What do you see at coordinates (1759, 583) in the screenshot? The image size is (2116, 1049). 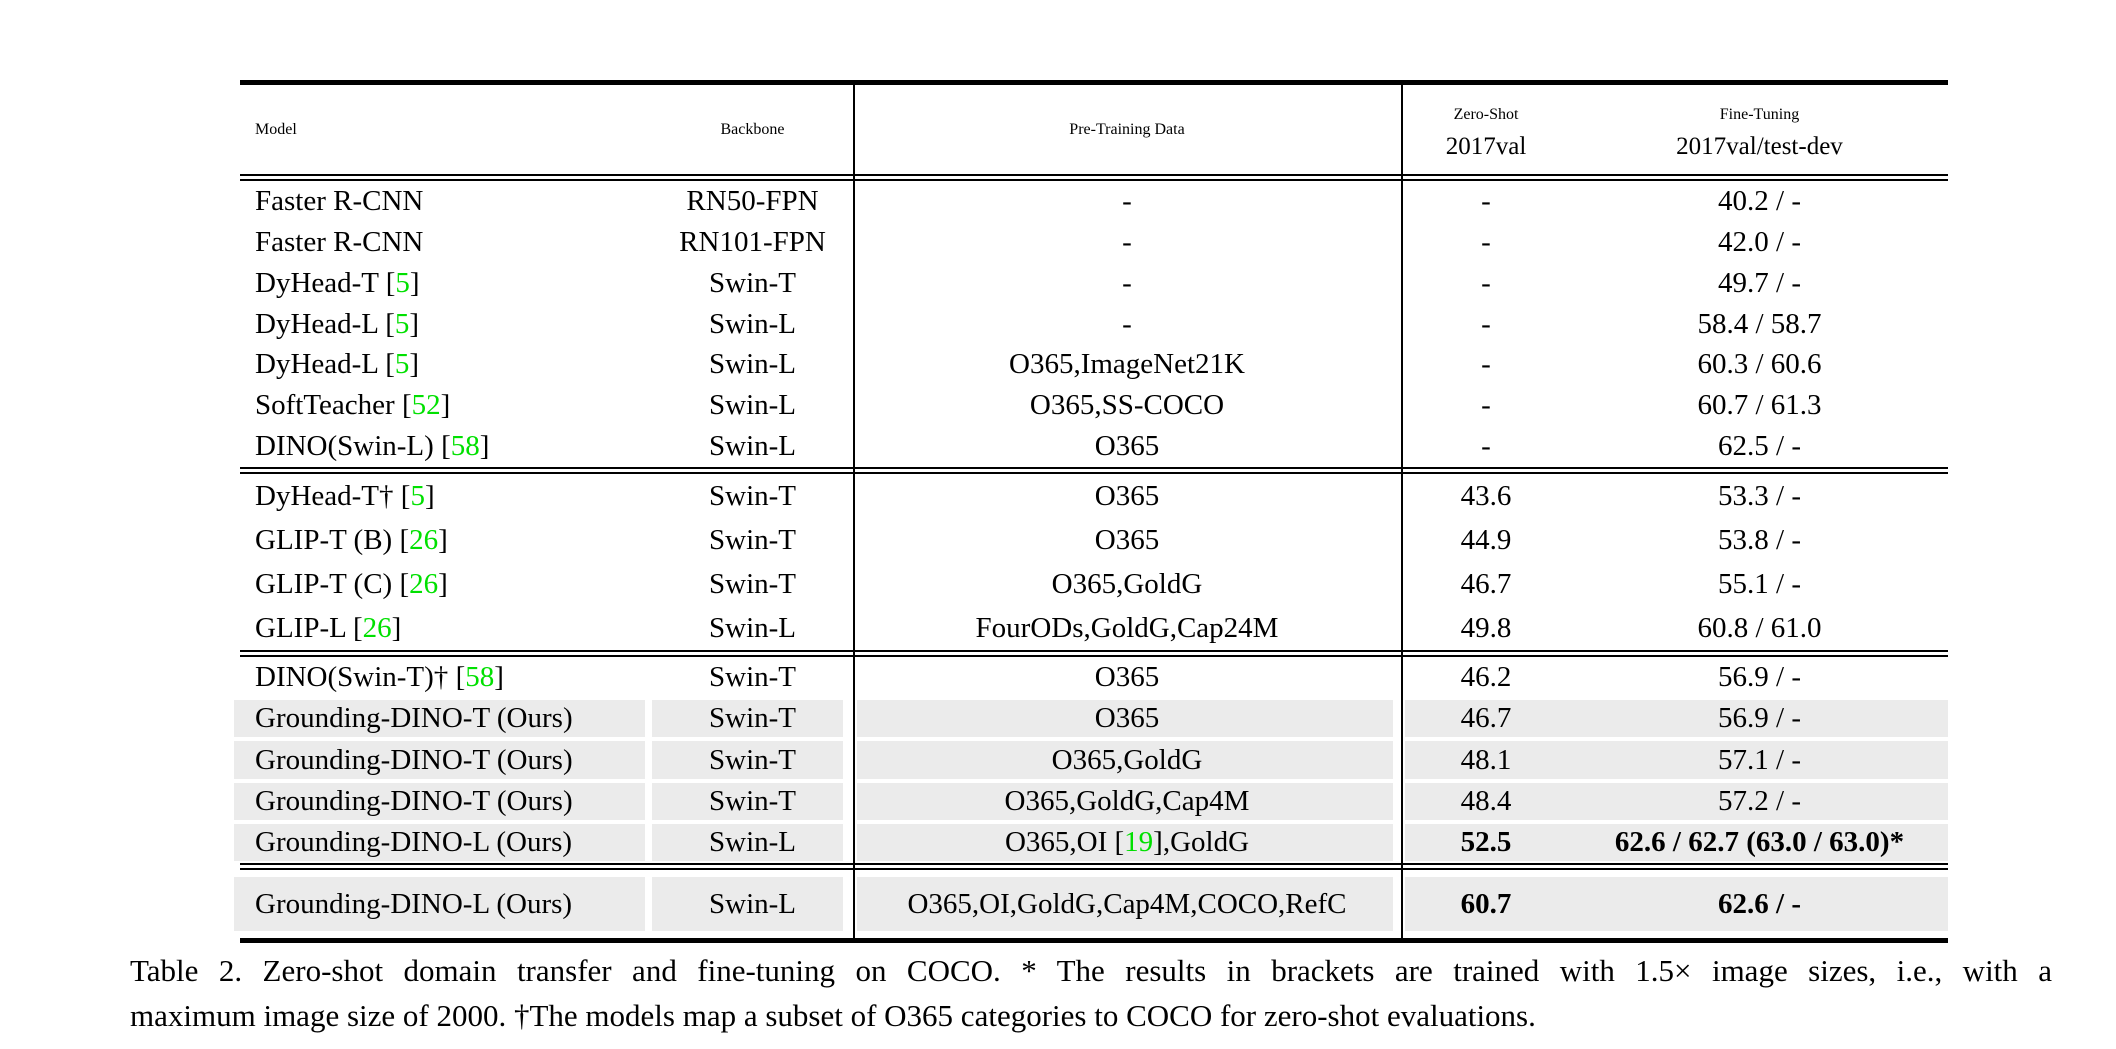 I see `finetune-value: 55.1 / -` at bounding box center [1759, 583].